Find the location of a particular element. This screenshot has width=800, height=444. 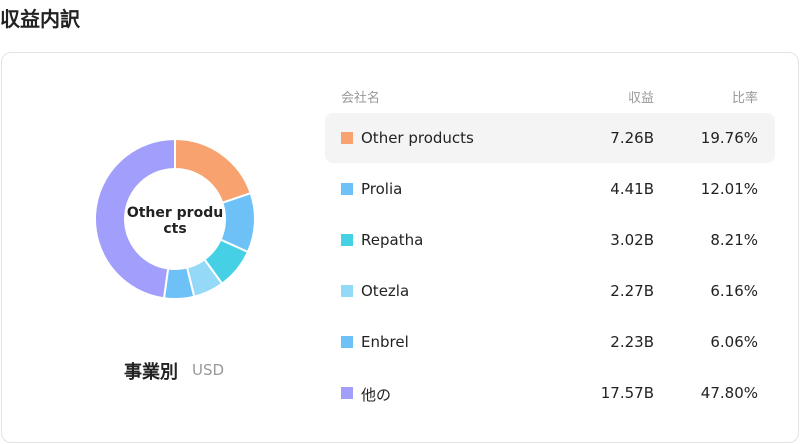

column-header: 収益 is located at coordinates (640, 98).